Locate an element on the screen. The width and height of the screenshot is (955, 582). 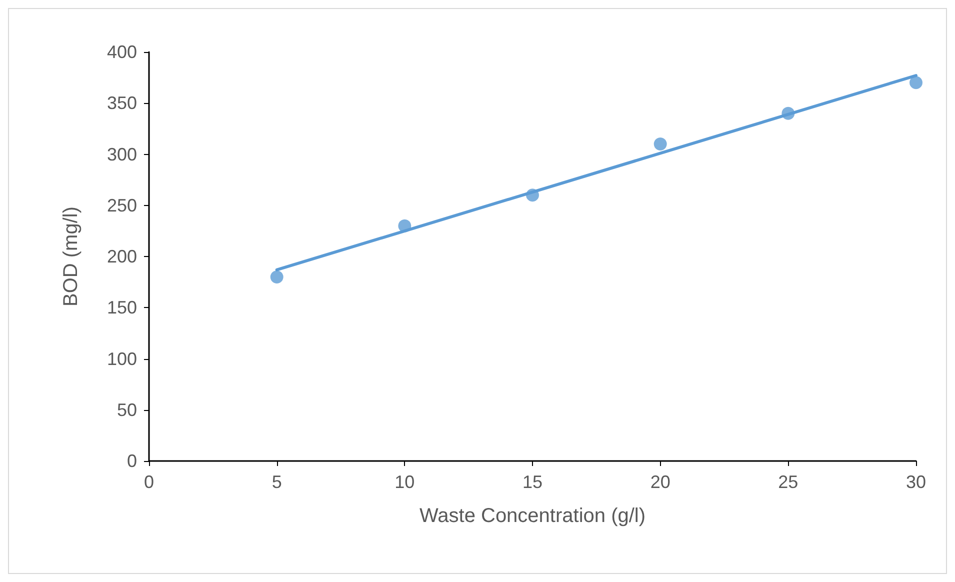
x-tick-label: 5 is located at coordinates (277, 482).